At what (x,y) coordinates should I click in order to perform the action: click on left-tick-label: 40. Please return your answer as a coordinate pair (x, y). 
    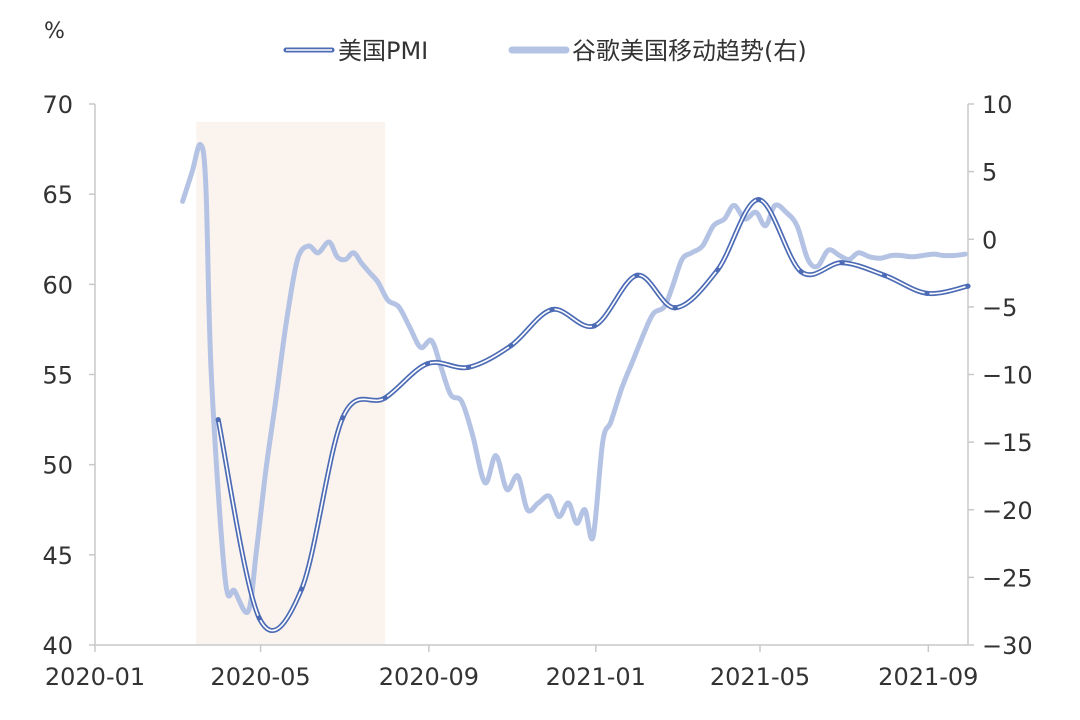
    Looking at the image, I should click on (57, 646).